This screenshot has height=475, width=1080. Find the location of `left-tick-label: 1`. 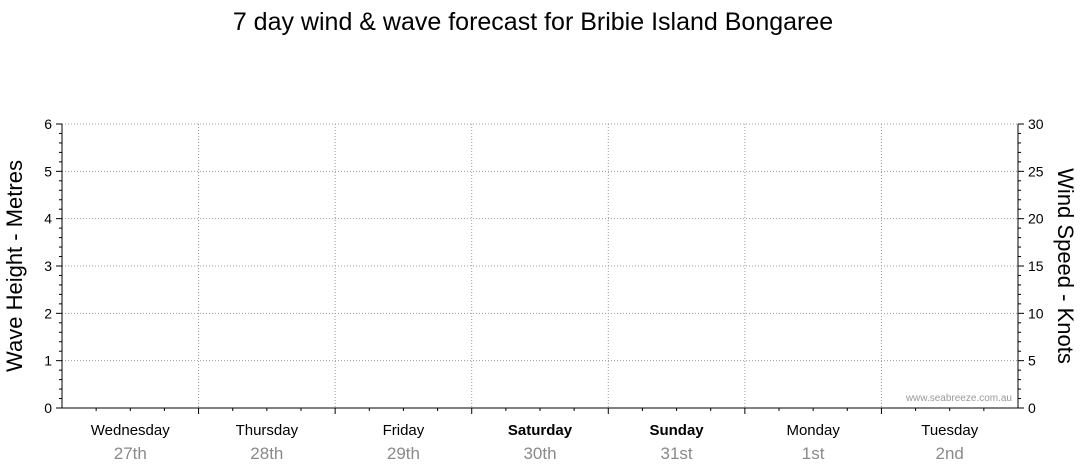

left-tick-label: 1 is located at coordinates (48, 361).